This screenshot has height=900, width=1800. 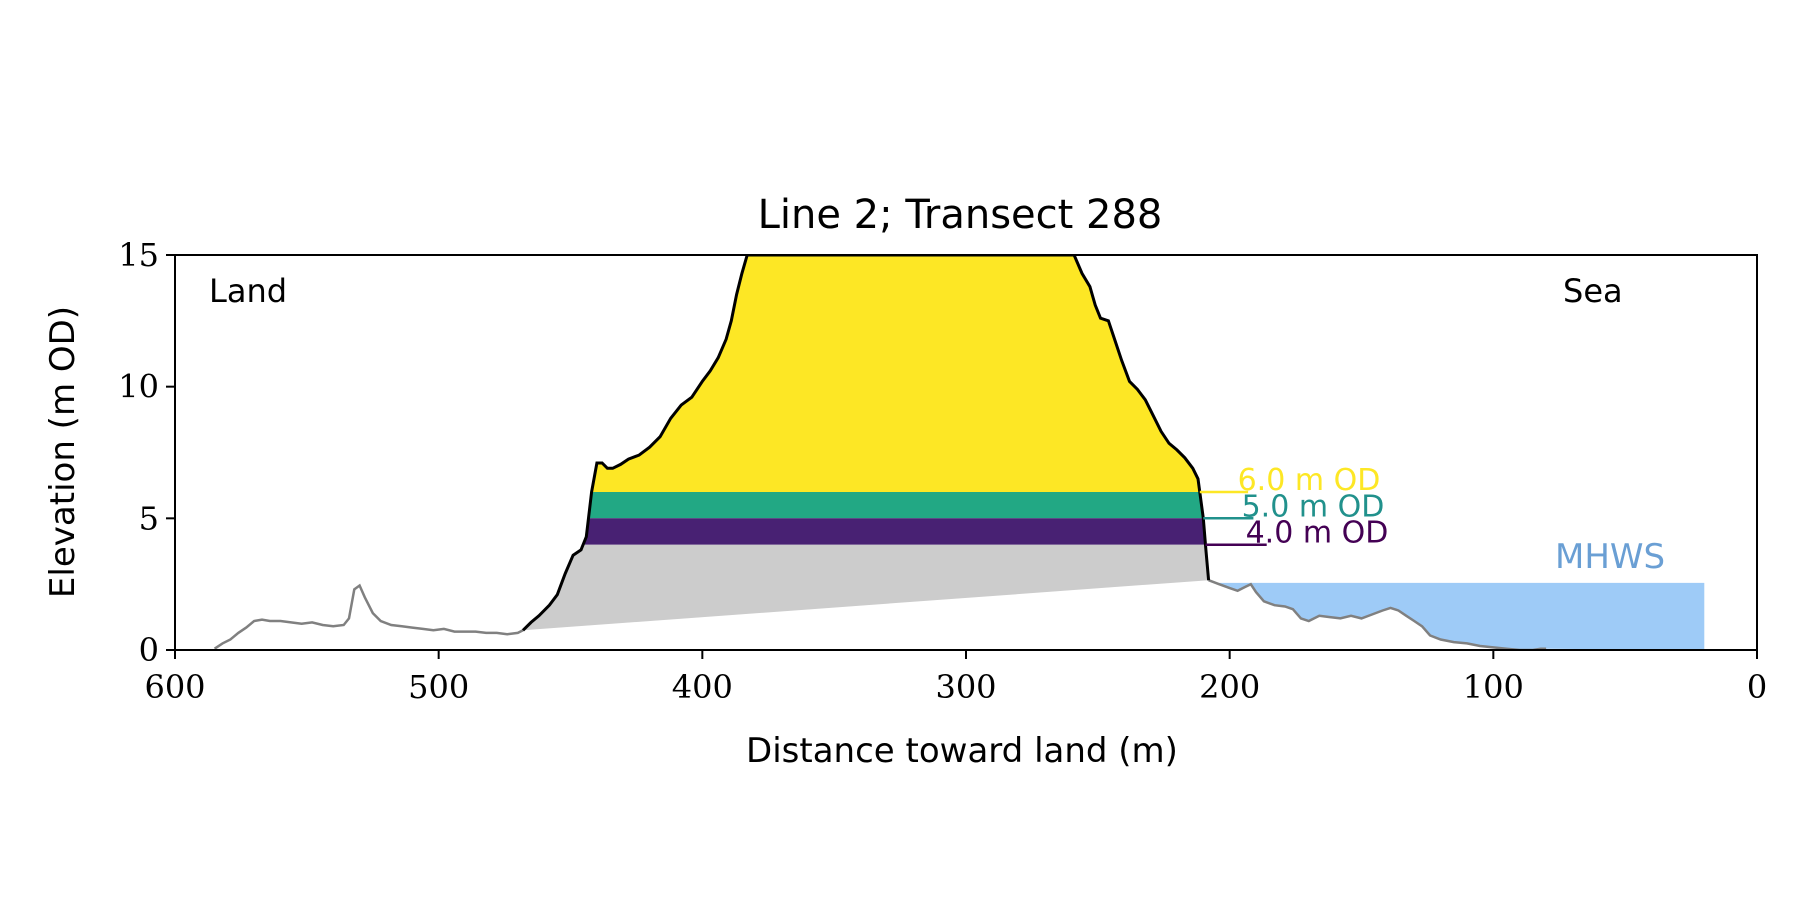 I want to click on level-label-2: 5.0 m OD, so click(x=1313, y=506).